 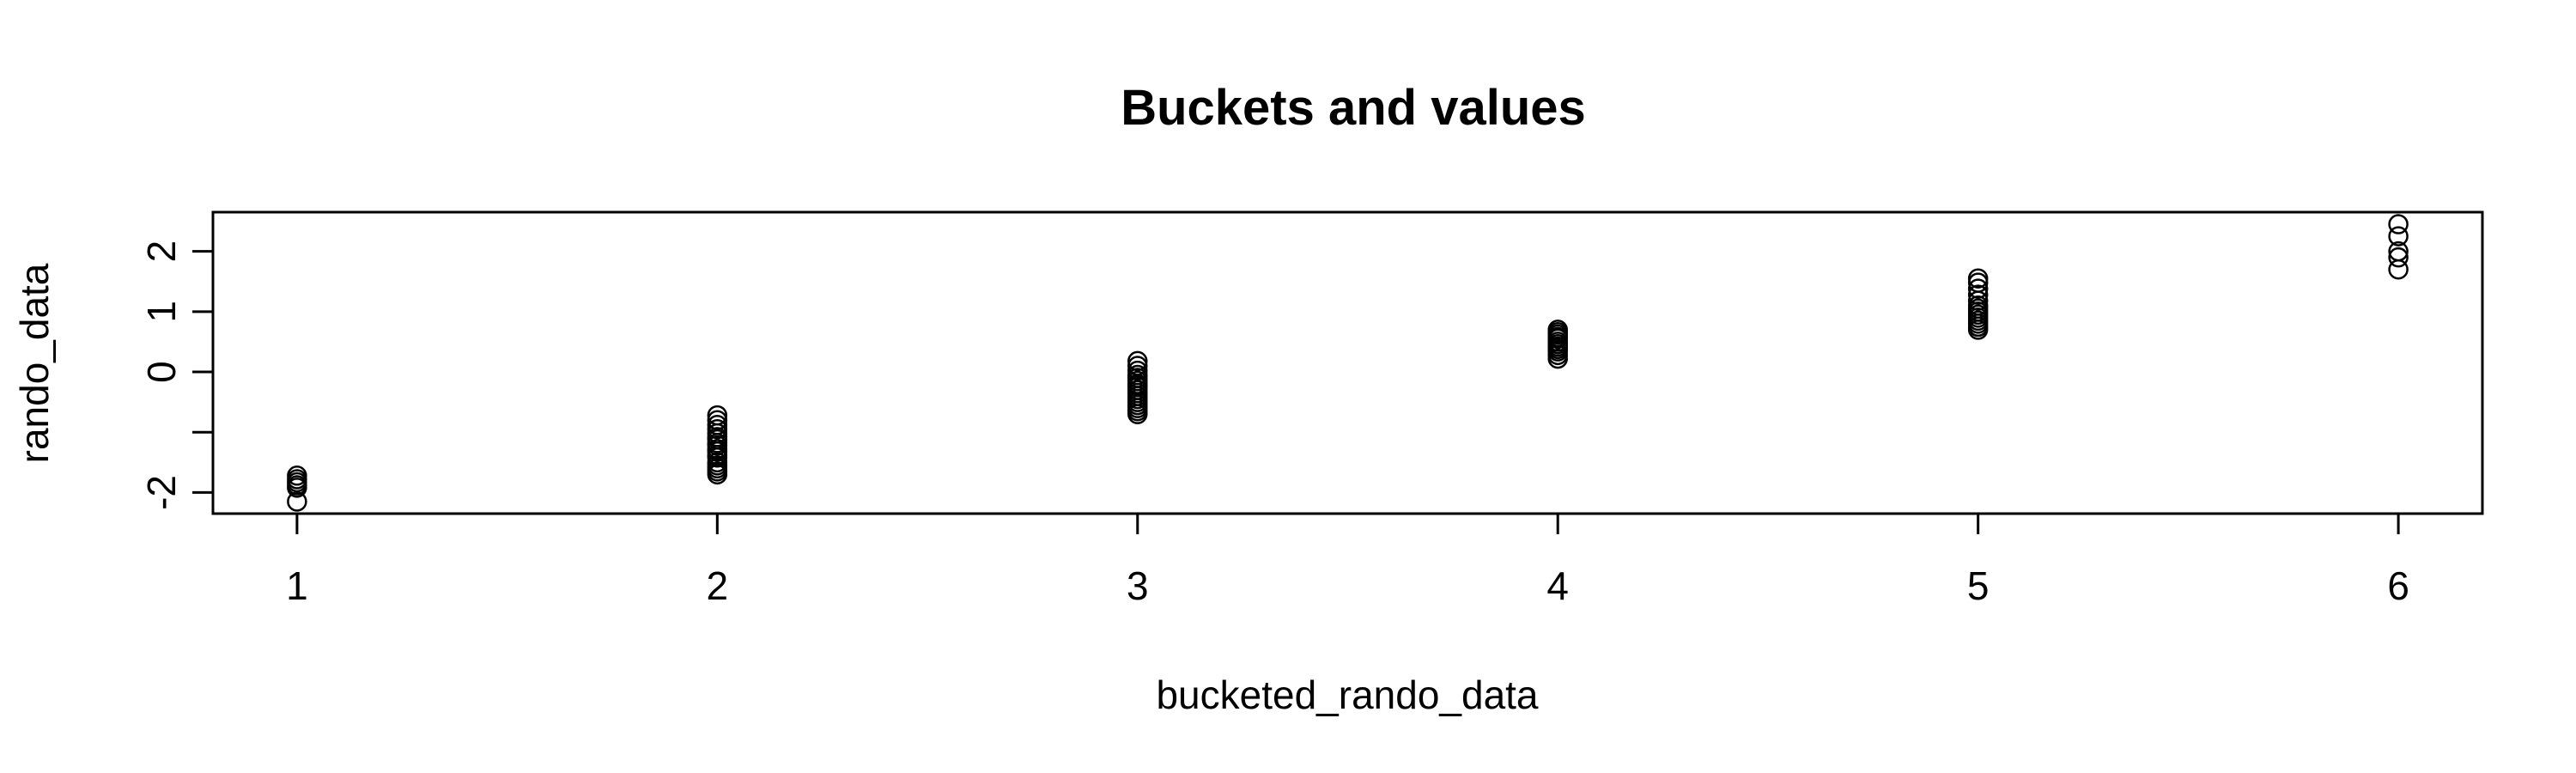 What do you see at coordinates (161, 492) in the screenshot?
I see `y-tick-label--2: -2` at bounding box center [161, 492].